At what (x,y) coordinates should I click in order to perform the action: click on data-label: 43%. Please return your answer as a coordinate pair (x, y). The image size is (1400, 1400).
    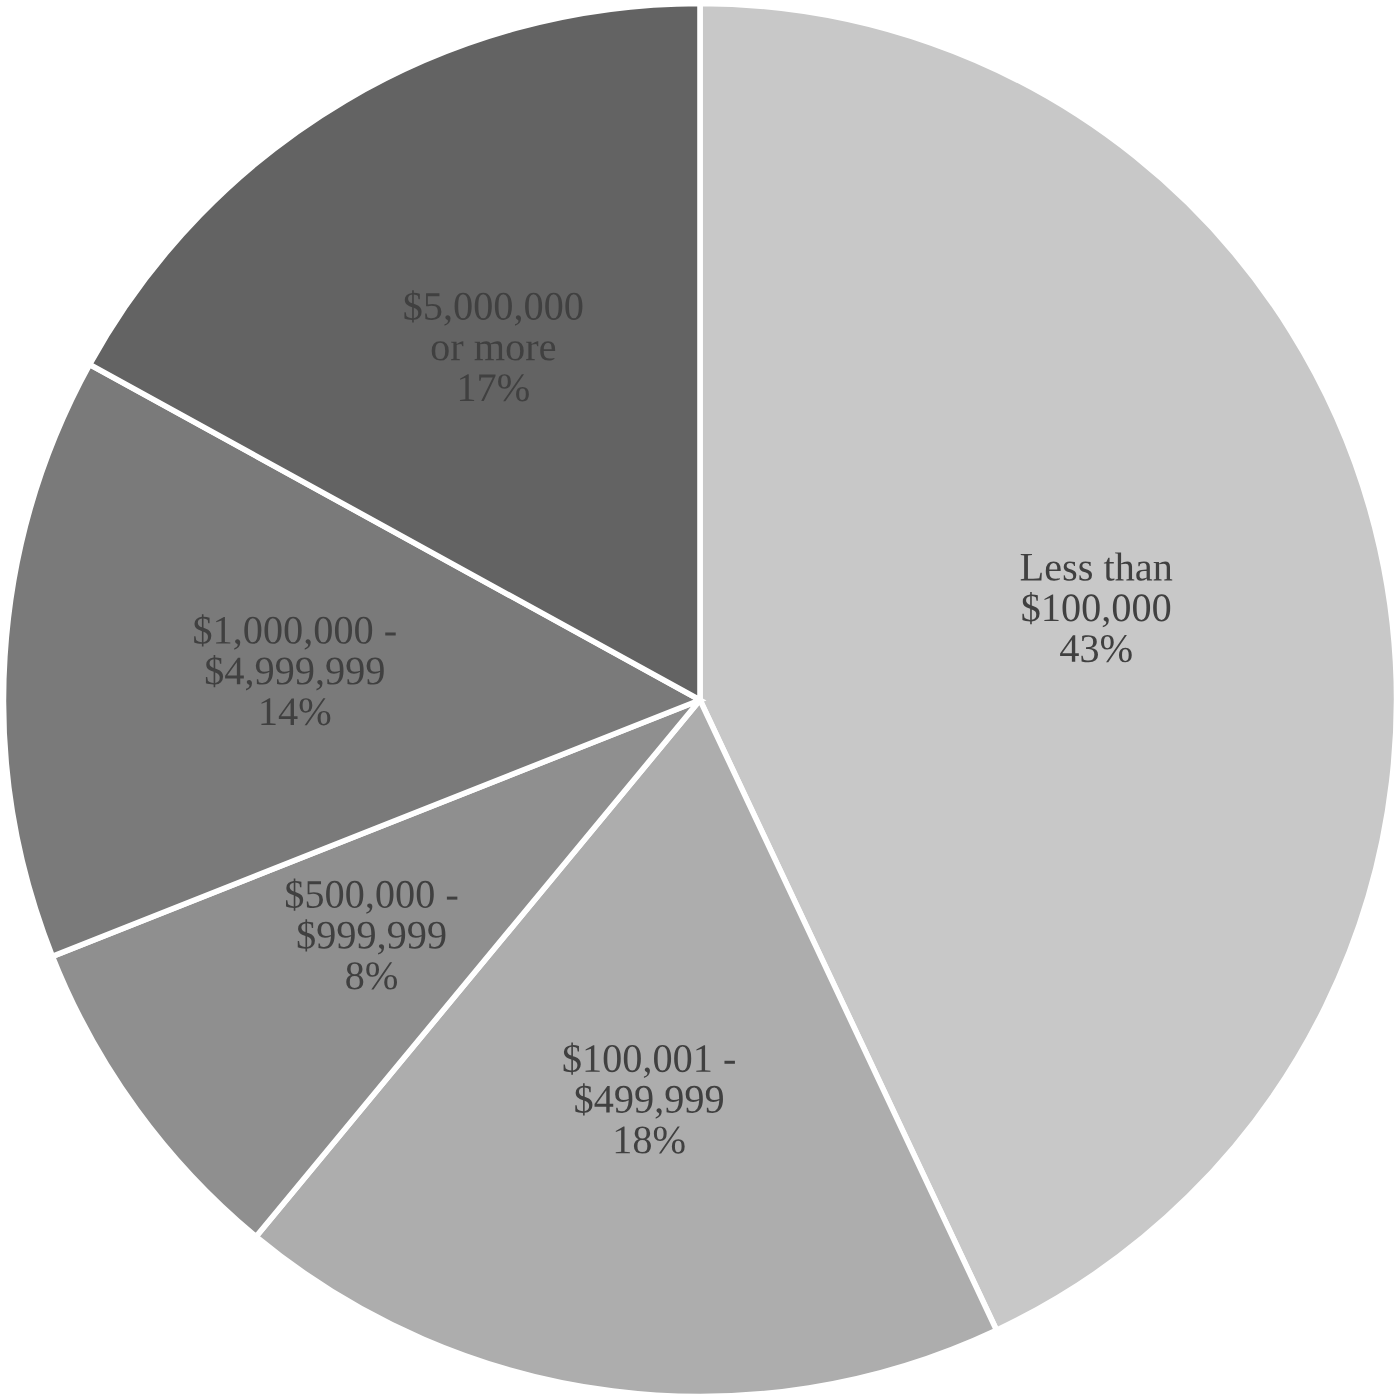
    Looking at the image, I should click on (1096, 649).